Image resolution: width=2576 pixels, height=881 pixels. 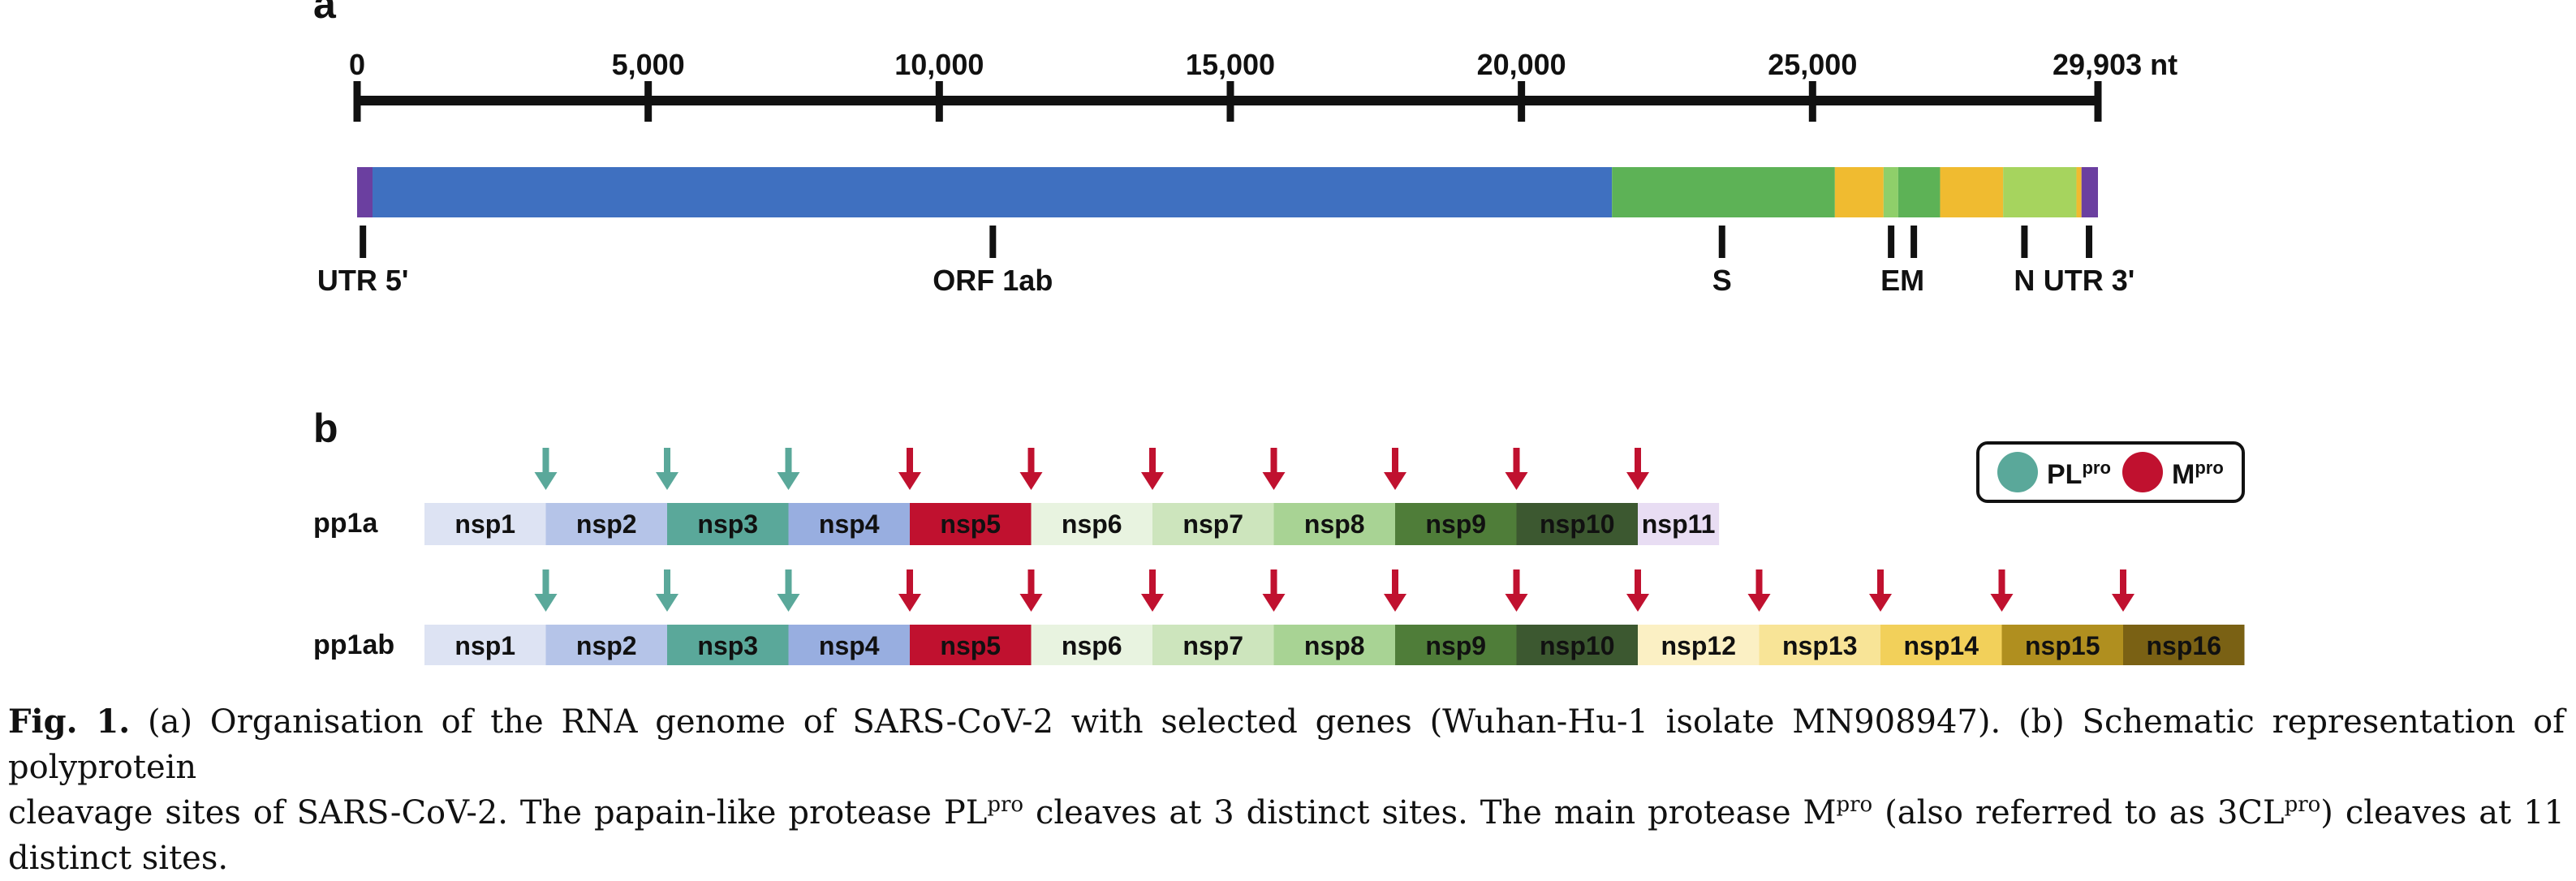 I want to click on legend-mpro-text: M, so click(x=2184, y=474).